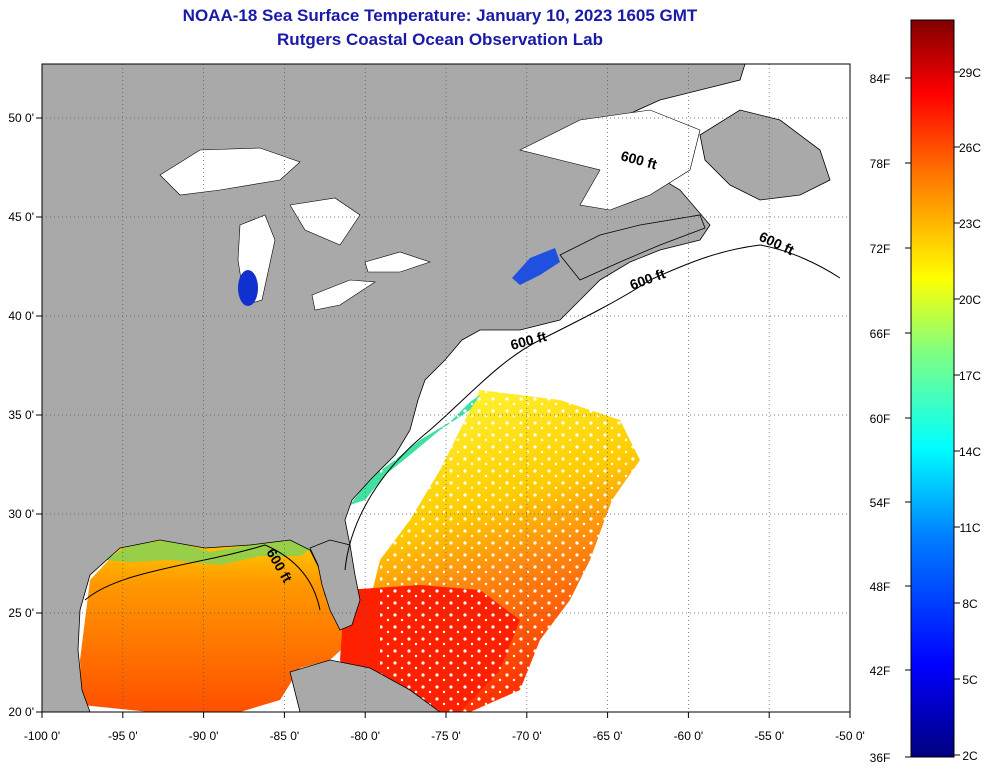  Describe the element at coordinates (689, 736) in the screenshot. I see `lon-tick-label: -60 0'` at that location.